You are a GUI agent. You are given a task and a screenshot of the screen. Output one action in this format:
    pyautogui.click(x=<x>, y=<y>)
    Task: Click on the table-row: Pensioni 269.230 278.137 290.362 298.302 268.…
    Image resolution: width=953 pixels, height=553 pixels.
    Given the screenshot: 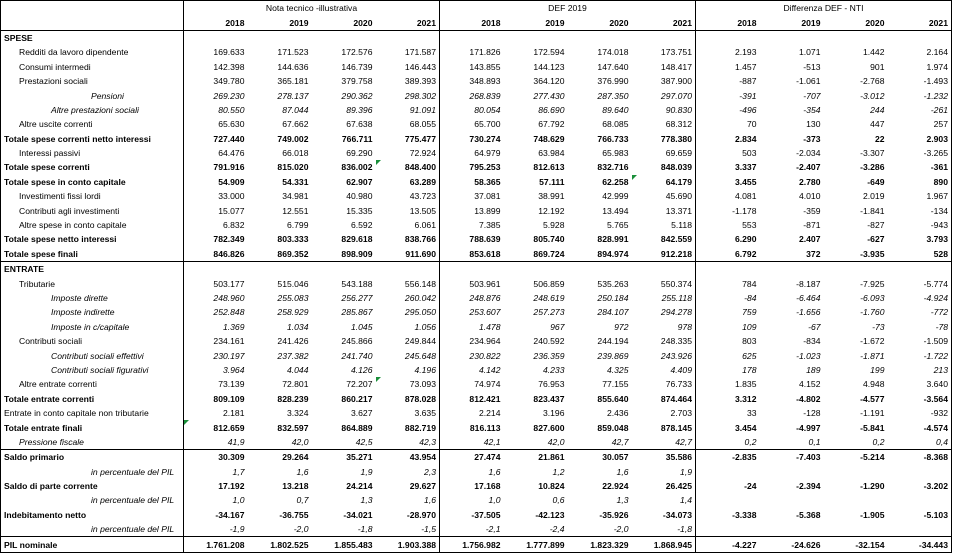 What is the action you would take?
    pyautogui.click(x=476, y=95)
    